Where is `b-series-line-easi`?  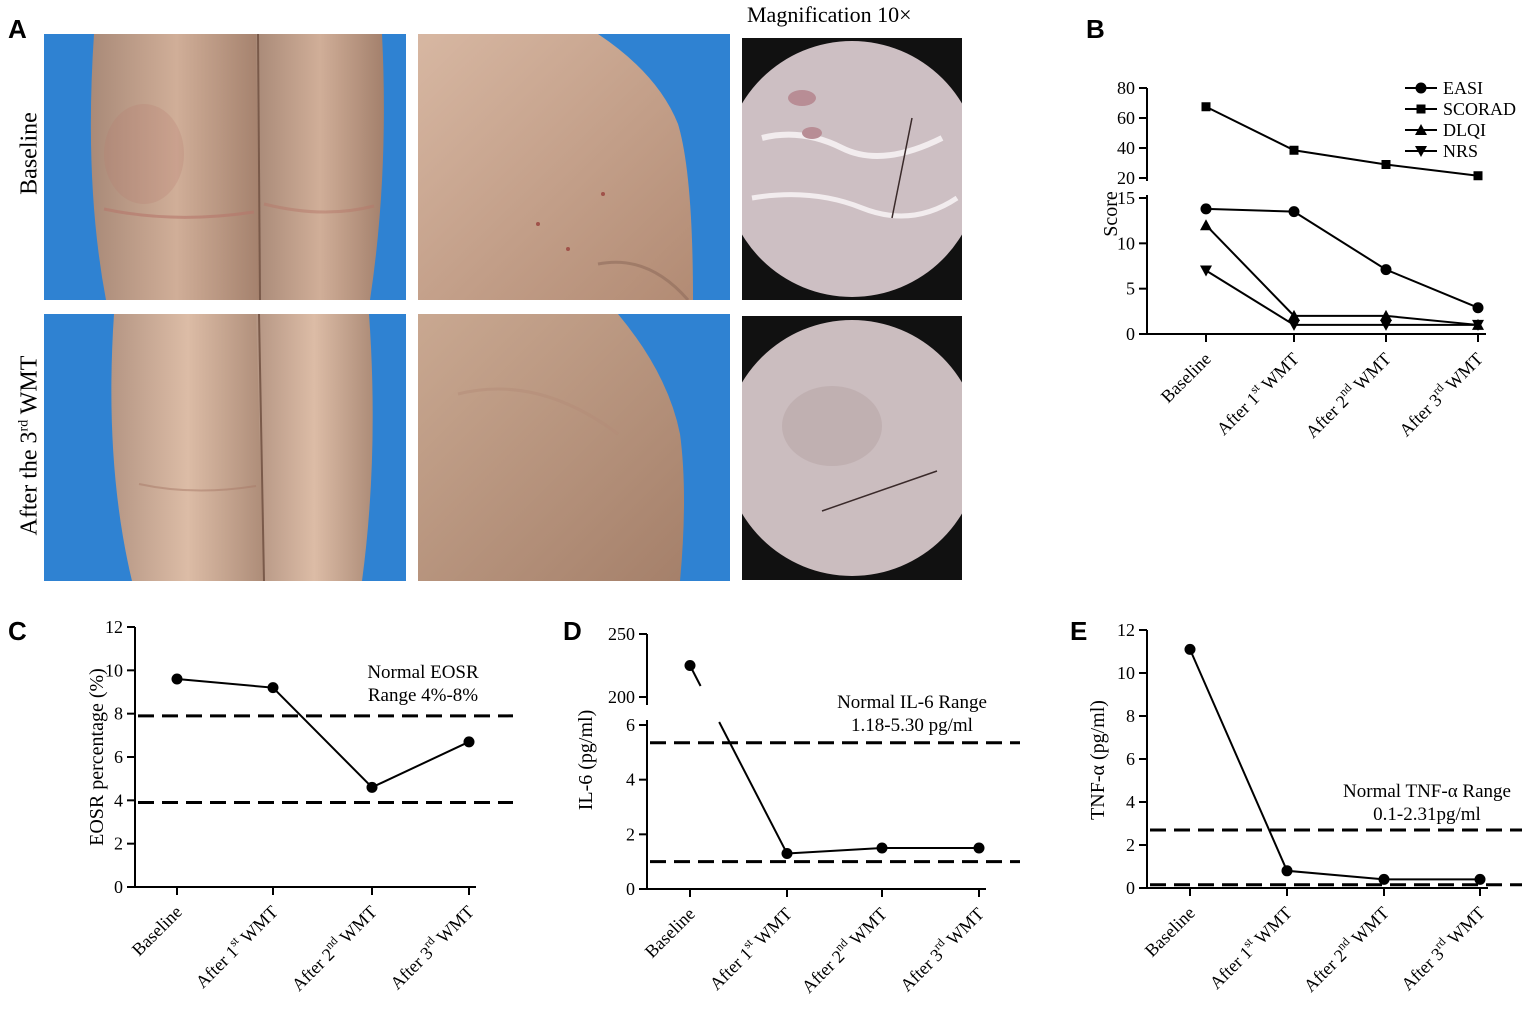
b-series-line-easi is located at coordinates (1342, 258).